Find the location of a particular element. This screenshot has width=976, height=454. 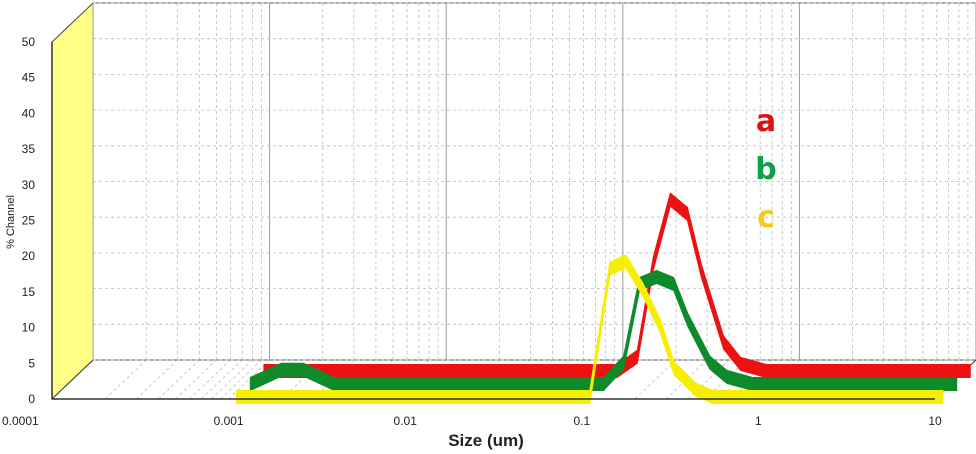

chart-left-wall is located at coordinates (72, 201).